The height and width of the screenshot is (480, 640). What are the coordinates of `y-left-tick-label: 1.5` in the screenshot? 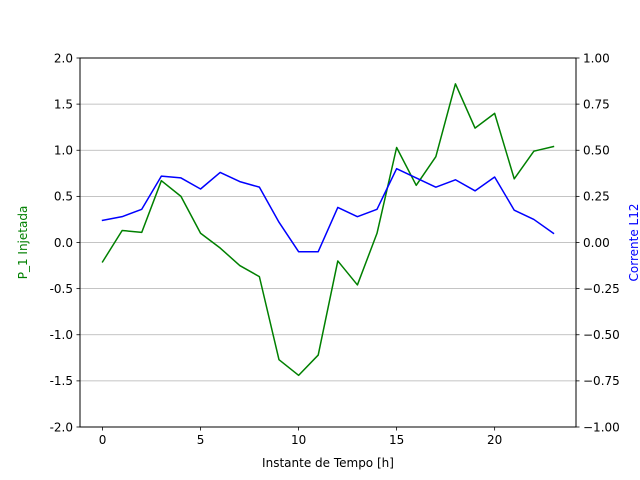 It's located at (63, 104).